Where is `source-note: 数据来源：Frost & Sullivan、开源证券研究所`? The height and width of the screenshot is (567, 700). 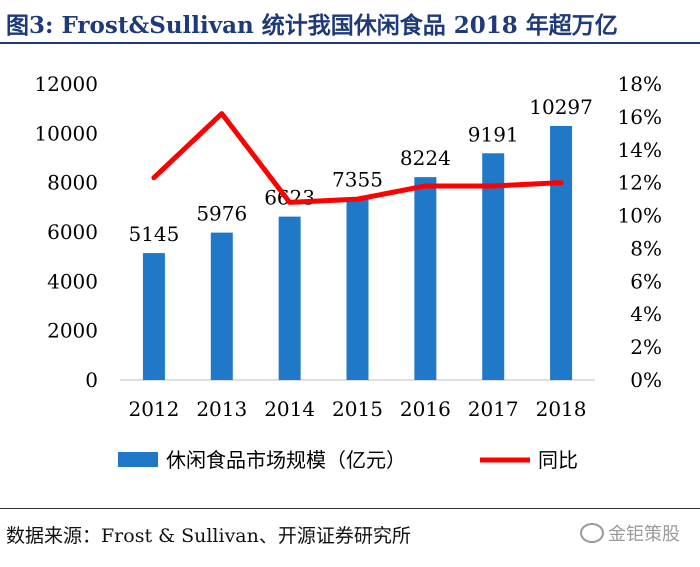
source-note: 数据来源：Frost & Sullivan、开源证券研究所 is located at coordinates (208, 536).